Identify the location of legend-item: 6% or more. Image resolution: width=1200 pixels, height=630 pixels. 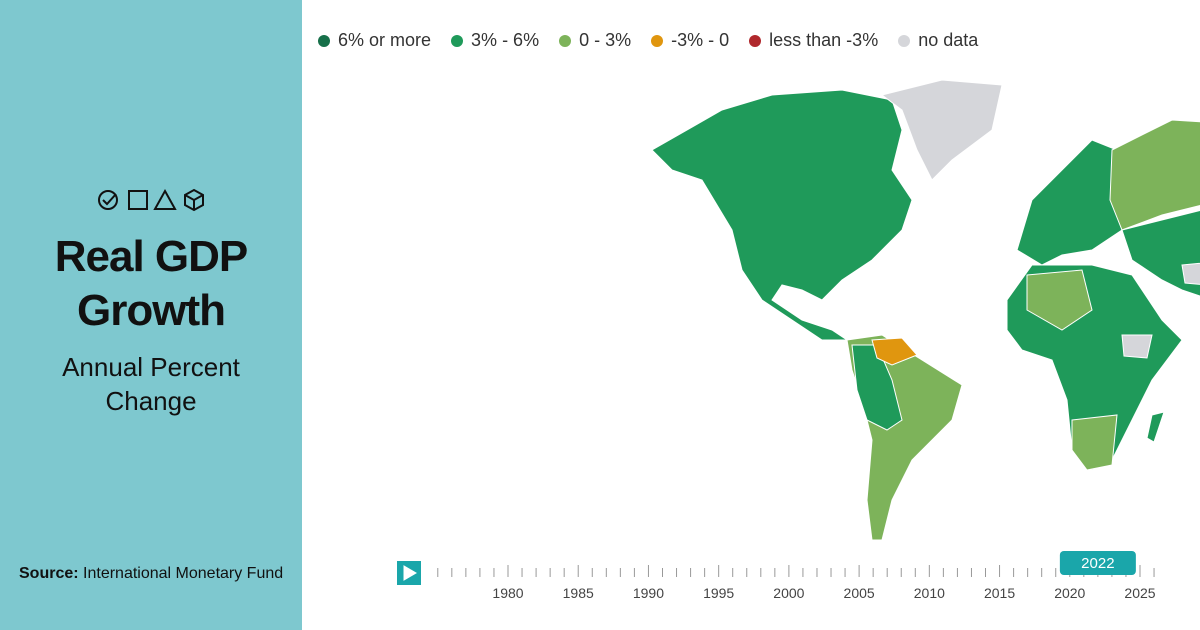
(374, 40).